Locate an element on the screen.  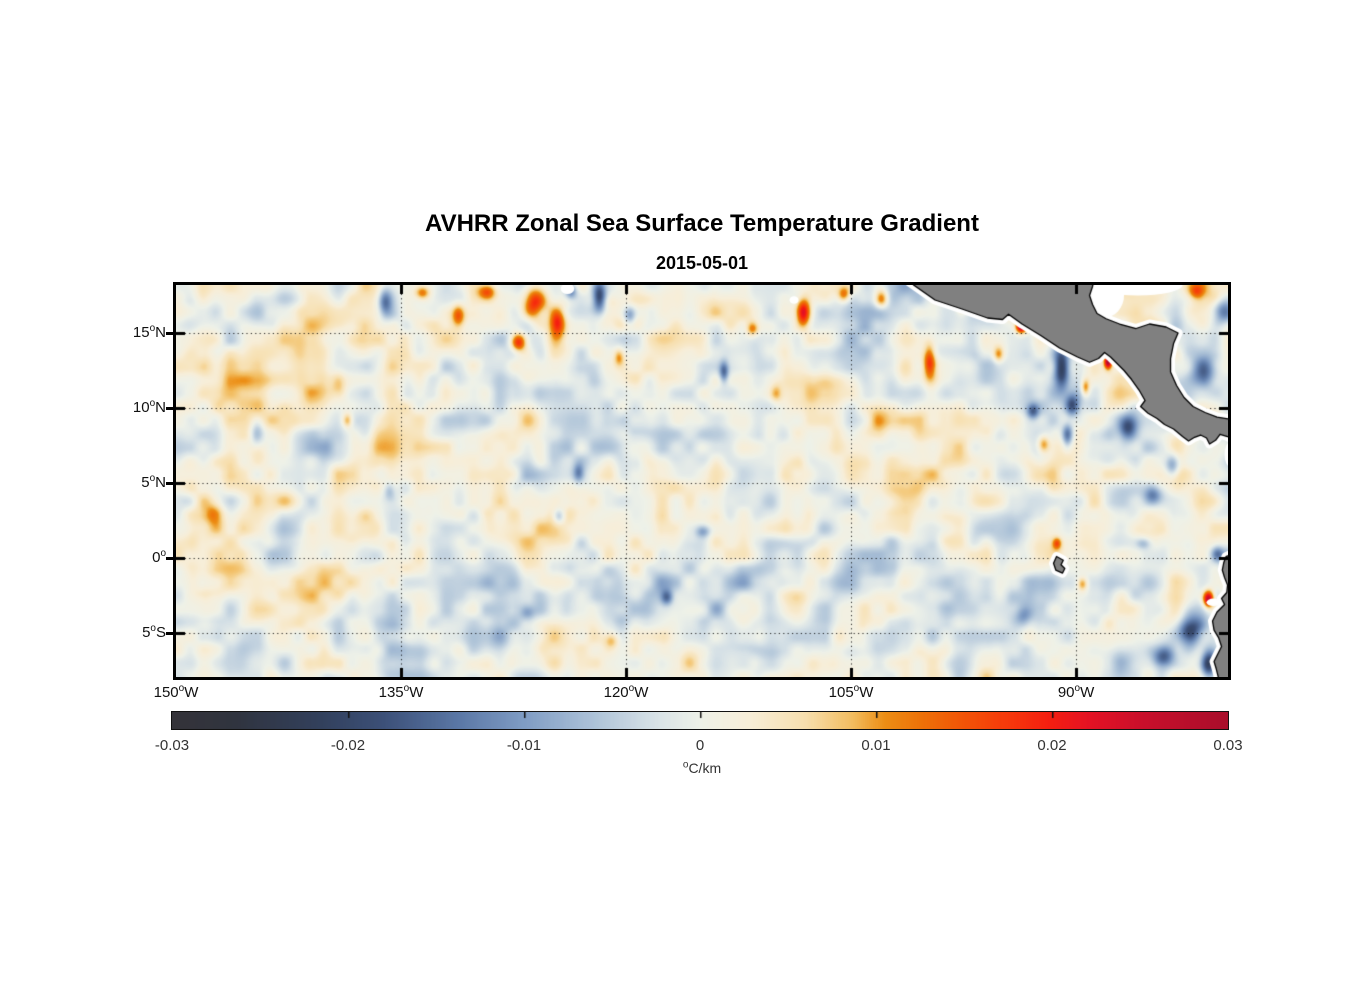
y-tick-label: 5oN is located at coordinates (153, 482).